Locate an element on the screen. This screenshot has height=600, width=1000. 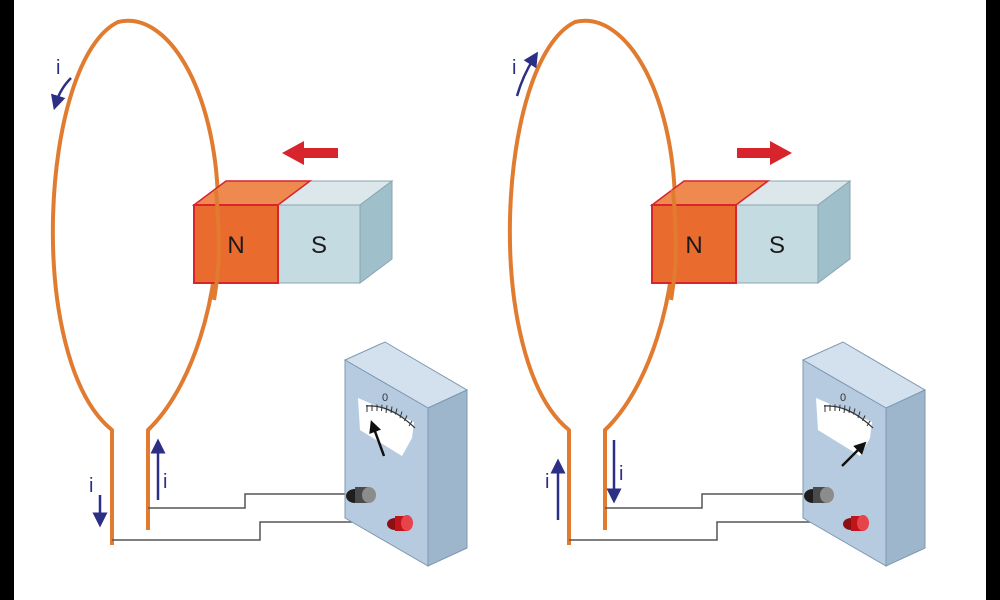
left-current-label-up: i is located at coordinates (165, 482).